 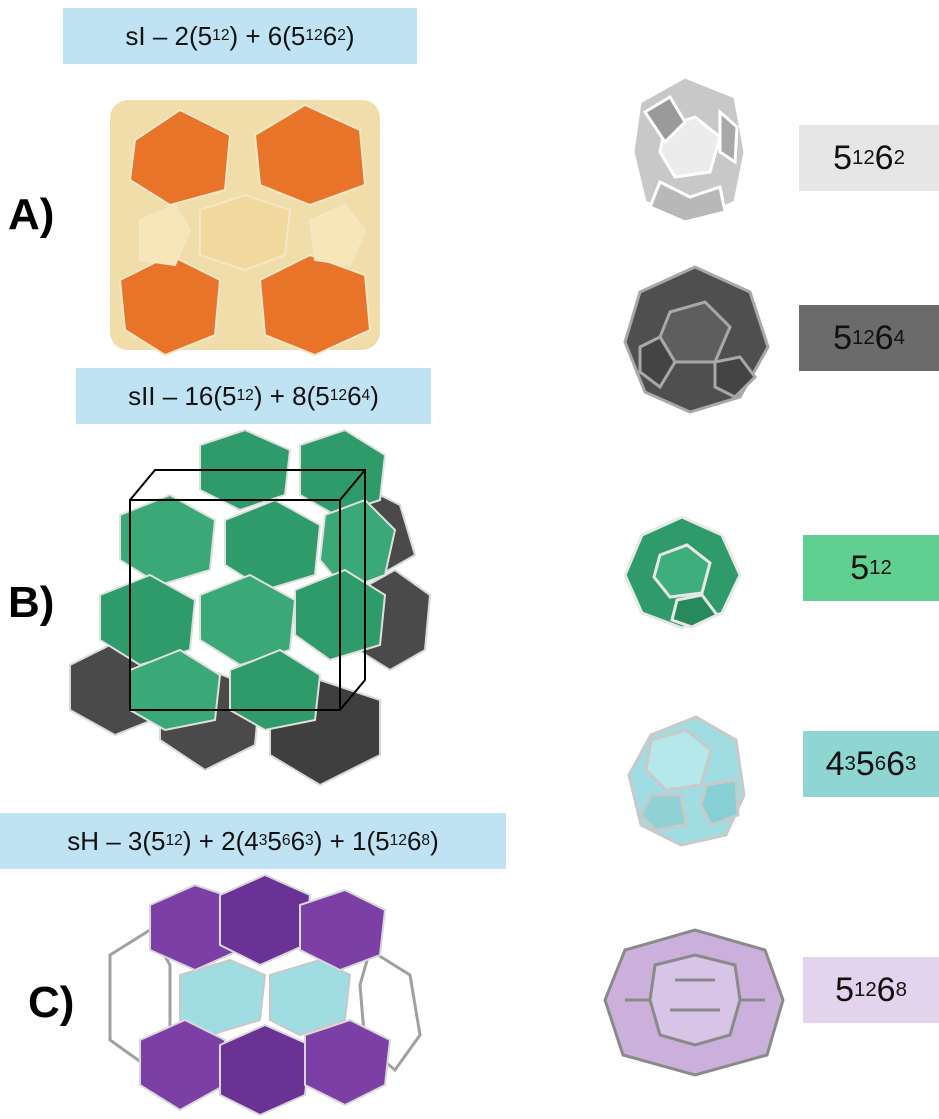 What do you see at coordinates (869, 158) in the screenshot?
I see `cage-label-51262: 5 12 6 2` at bounding box center [869, 158].